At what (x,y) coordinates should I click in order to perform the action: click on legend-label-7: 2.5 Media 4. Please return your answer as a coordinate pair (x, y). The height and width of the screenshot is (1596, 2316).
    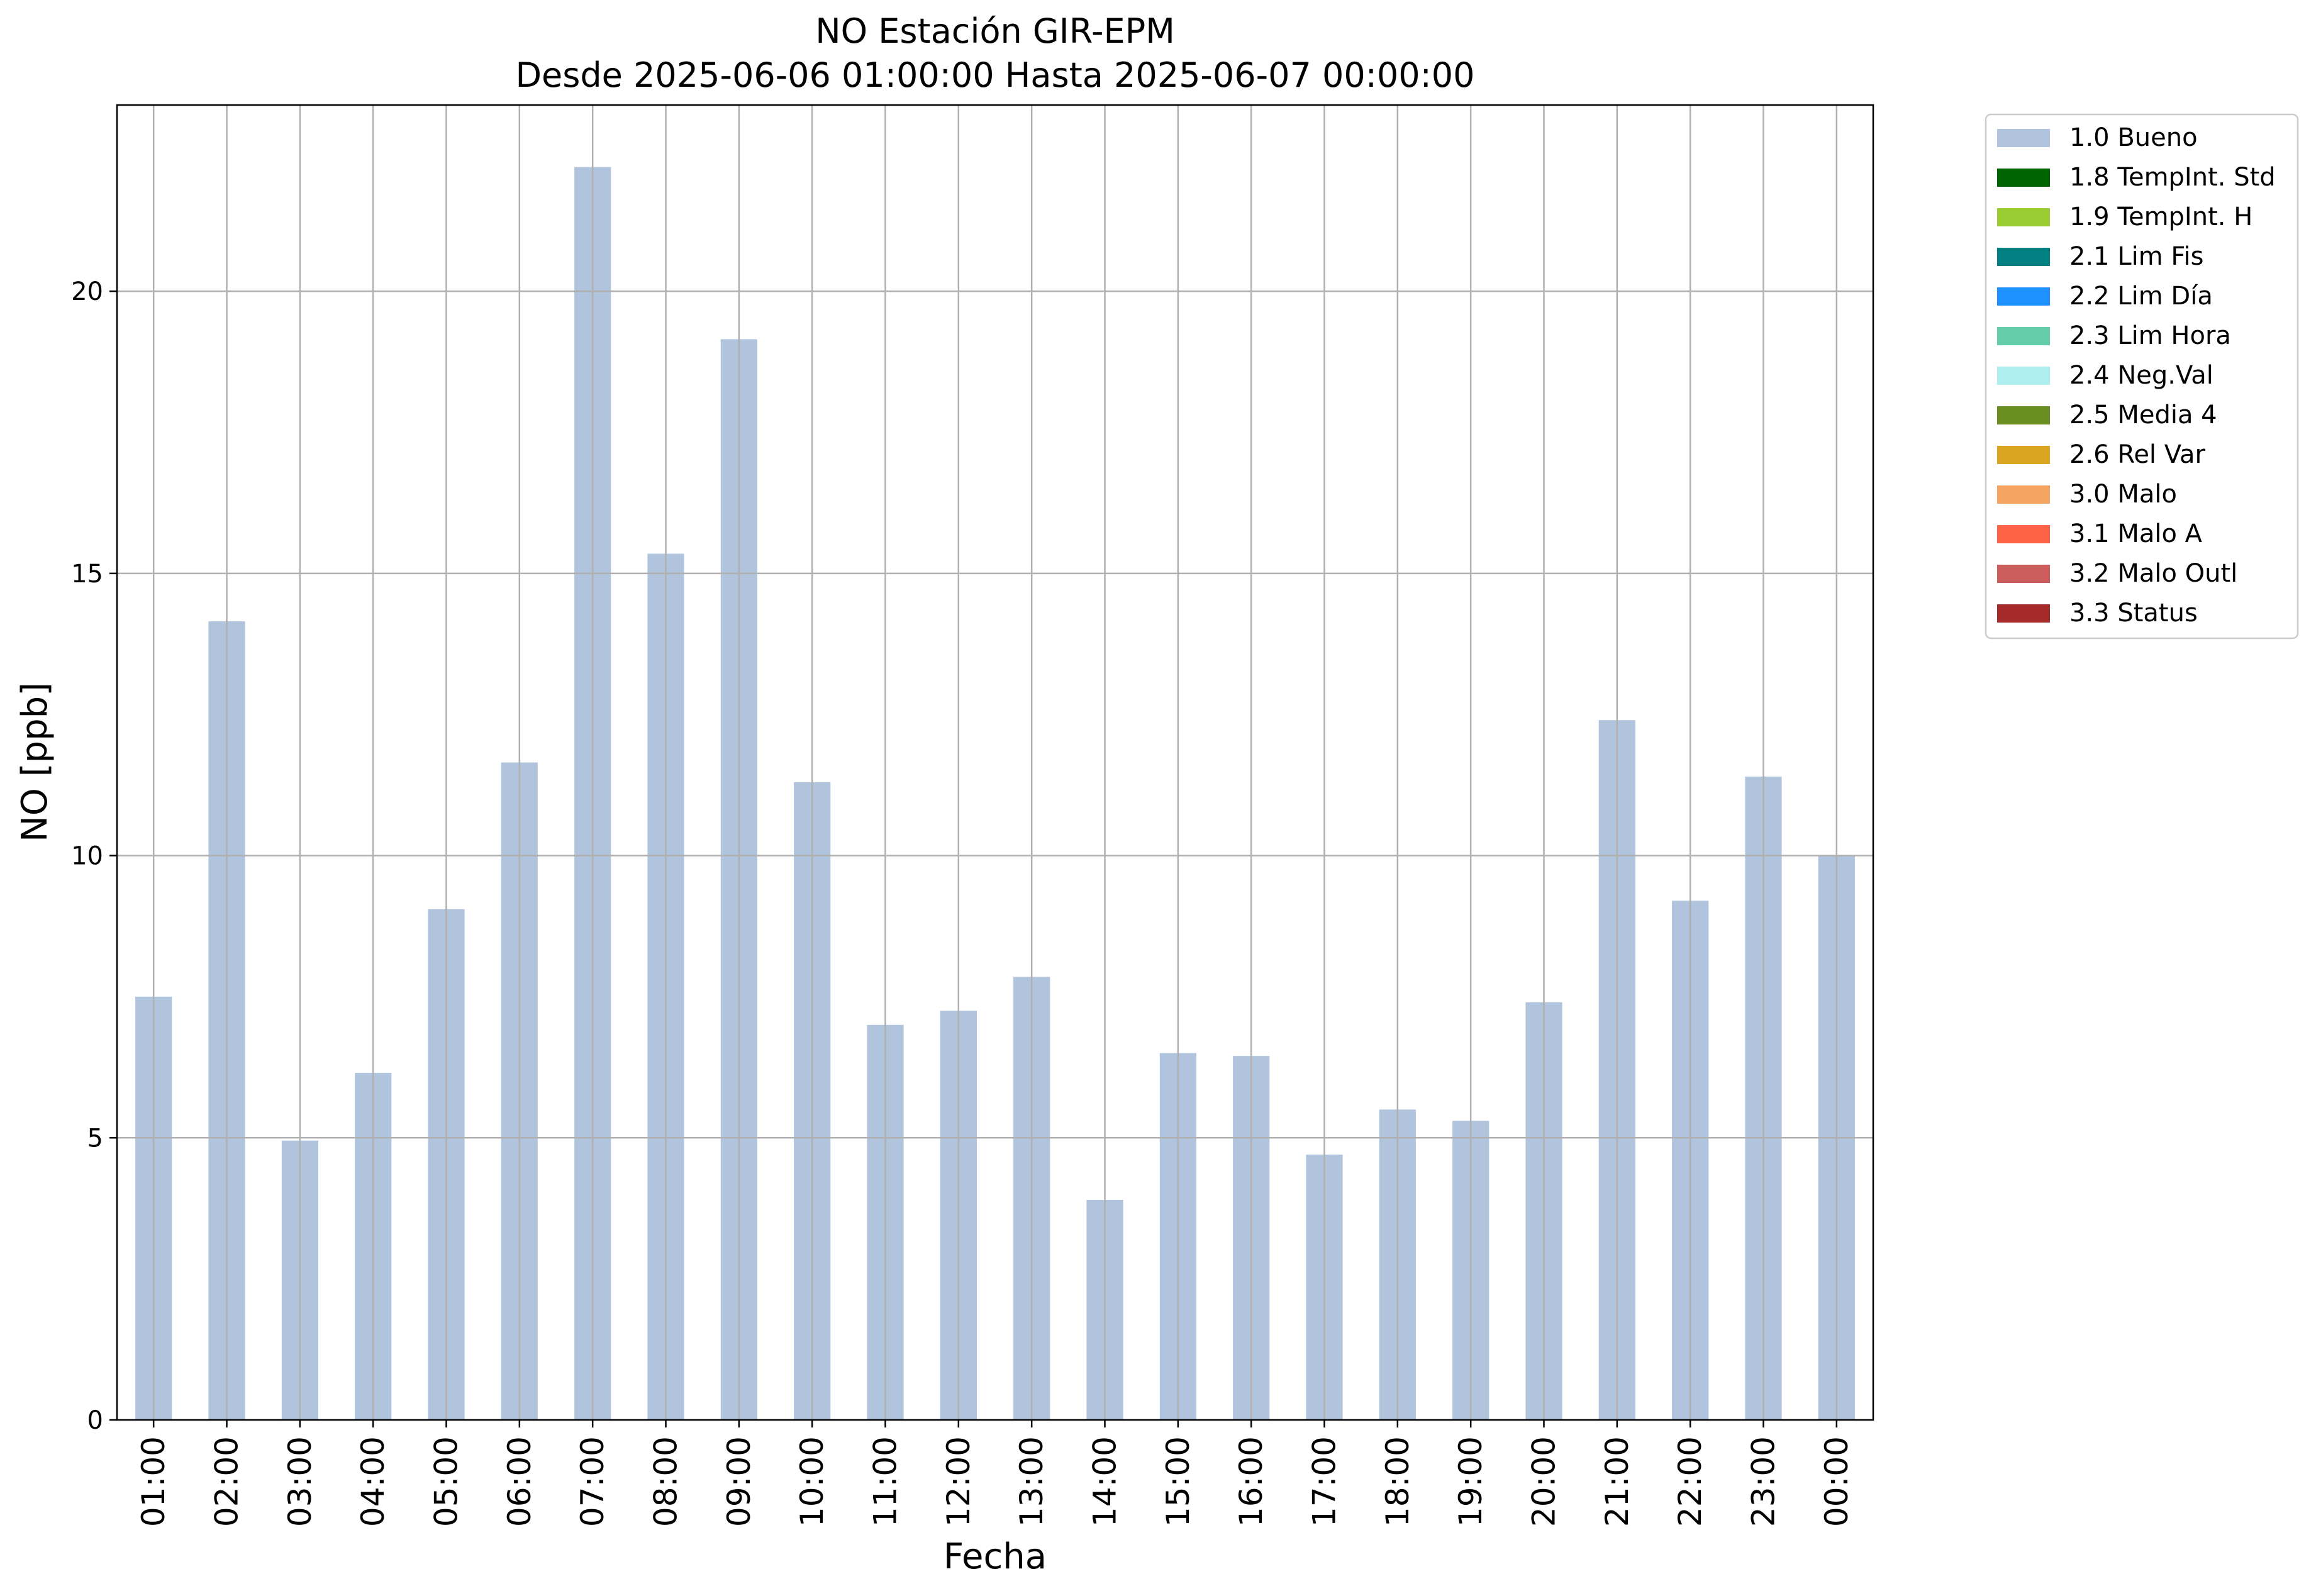
    Looking at the image, I should click on (2143, 415).